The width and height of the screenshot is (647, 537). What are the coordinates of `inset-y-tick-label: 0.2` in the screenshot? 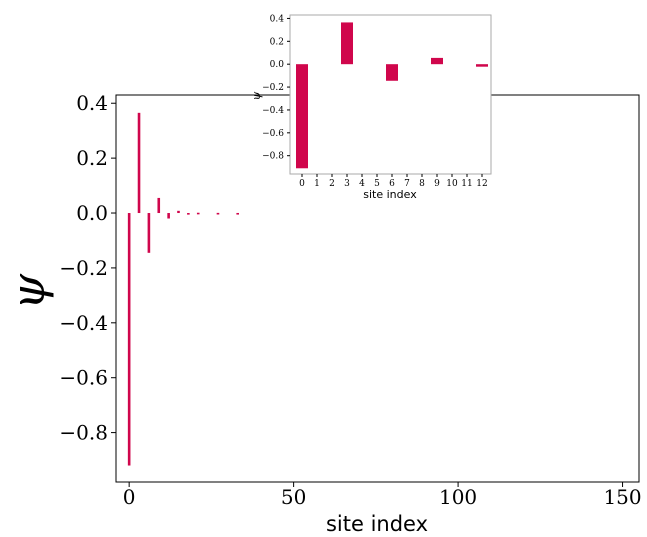 It's located at (277, 42).